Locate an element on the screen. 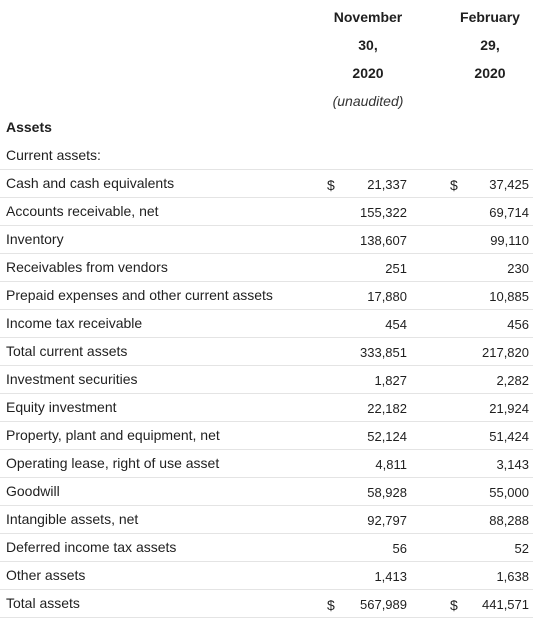  table-row: Intangible assets, net 92,797 88,288 is located at coordinates (266, 519).